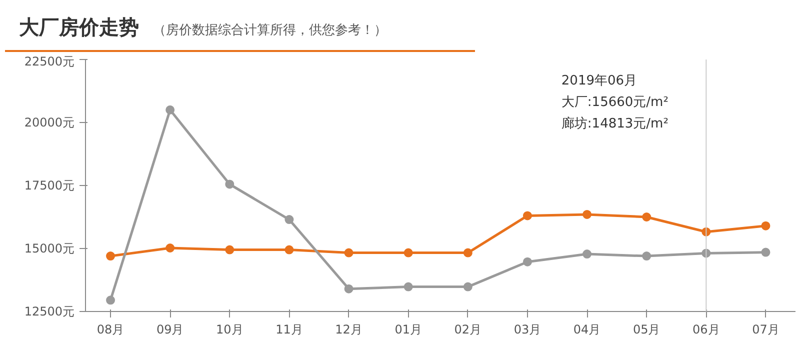  What do you see at coordinates (408, 329) in the screenshot?
I see `x-tick-label: 01月` at bounding box center [408, 329].